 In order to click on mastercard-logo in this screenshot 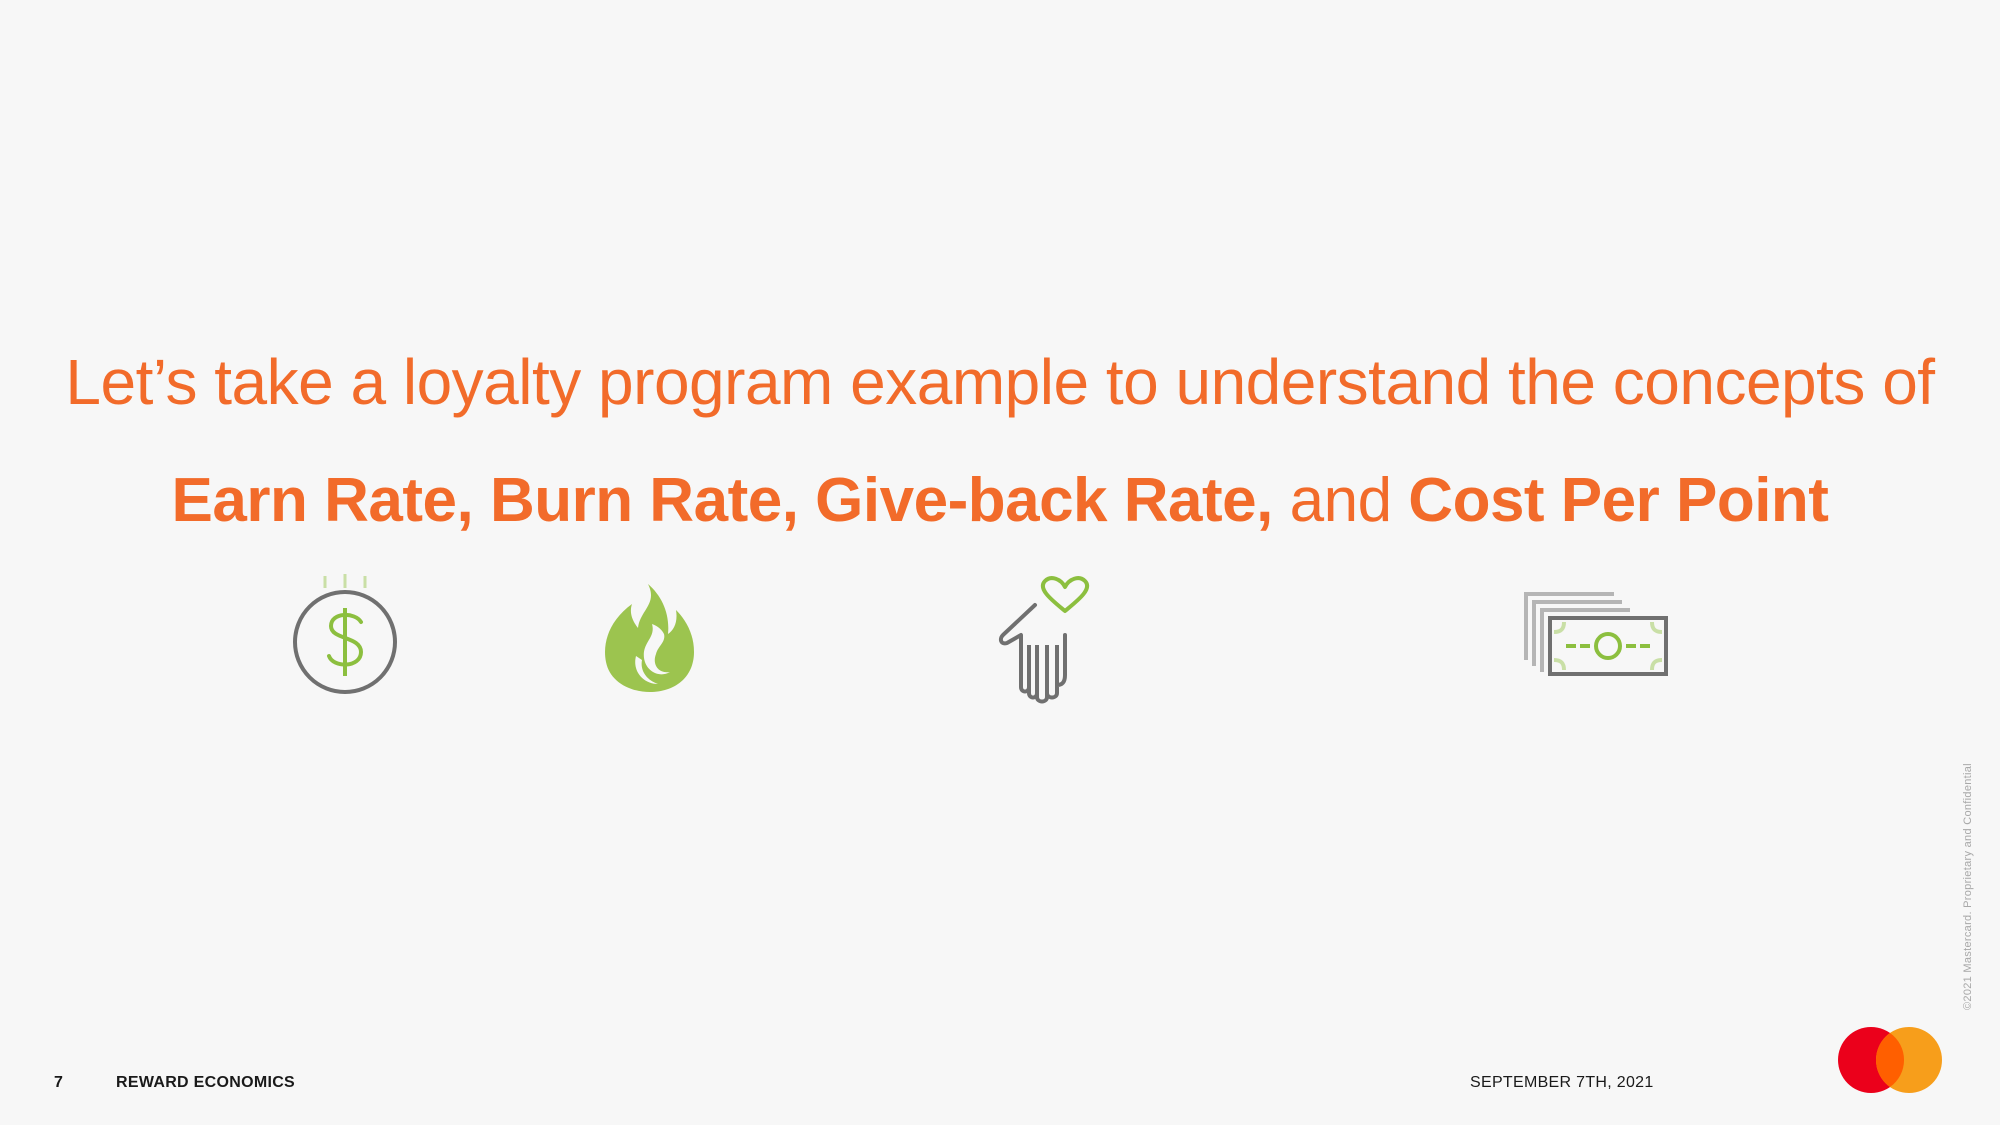, I will do `click(1890, 1062)`.